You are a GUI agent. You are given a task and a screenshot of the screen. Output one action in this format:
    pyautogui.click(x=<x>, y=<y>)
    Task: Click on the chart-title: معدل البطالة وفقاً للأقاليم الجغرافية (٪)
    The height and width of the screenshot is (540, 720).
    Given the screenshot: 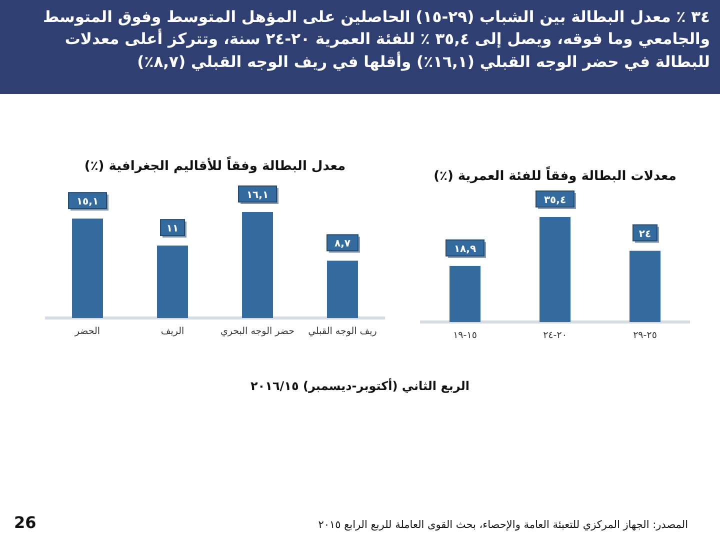 What is the action you would take?
    pyautogui.click(x=215, y=165)
    